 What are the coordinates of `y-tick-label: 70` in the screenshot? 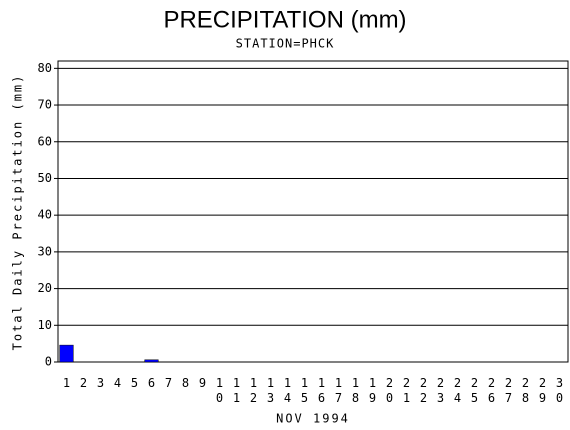 It's located at (45, 105).